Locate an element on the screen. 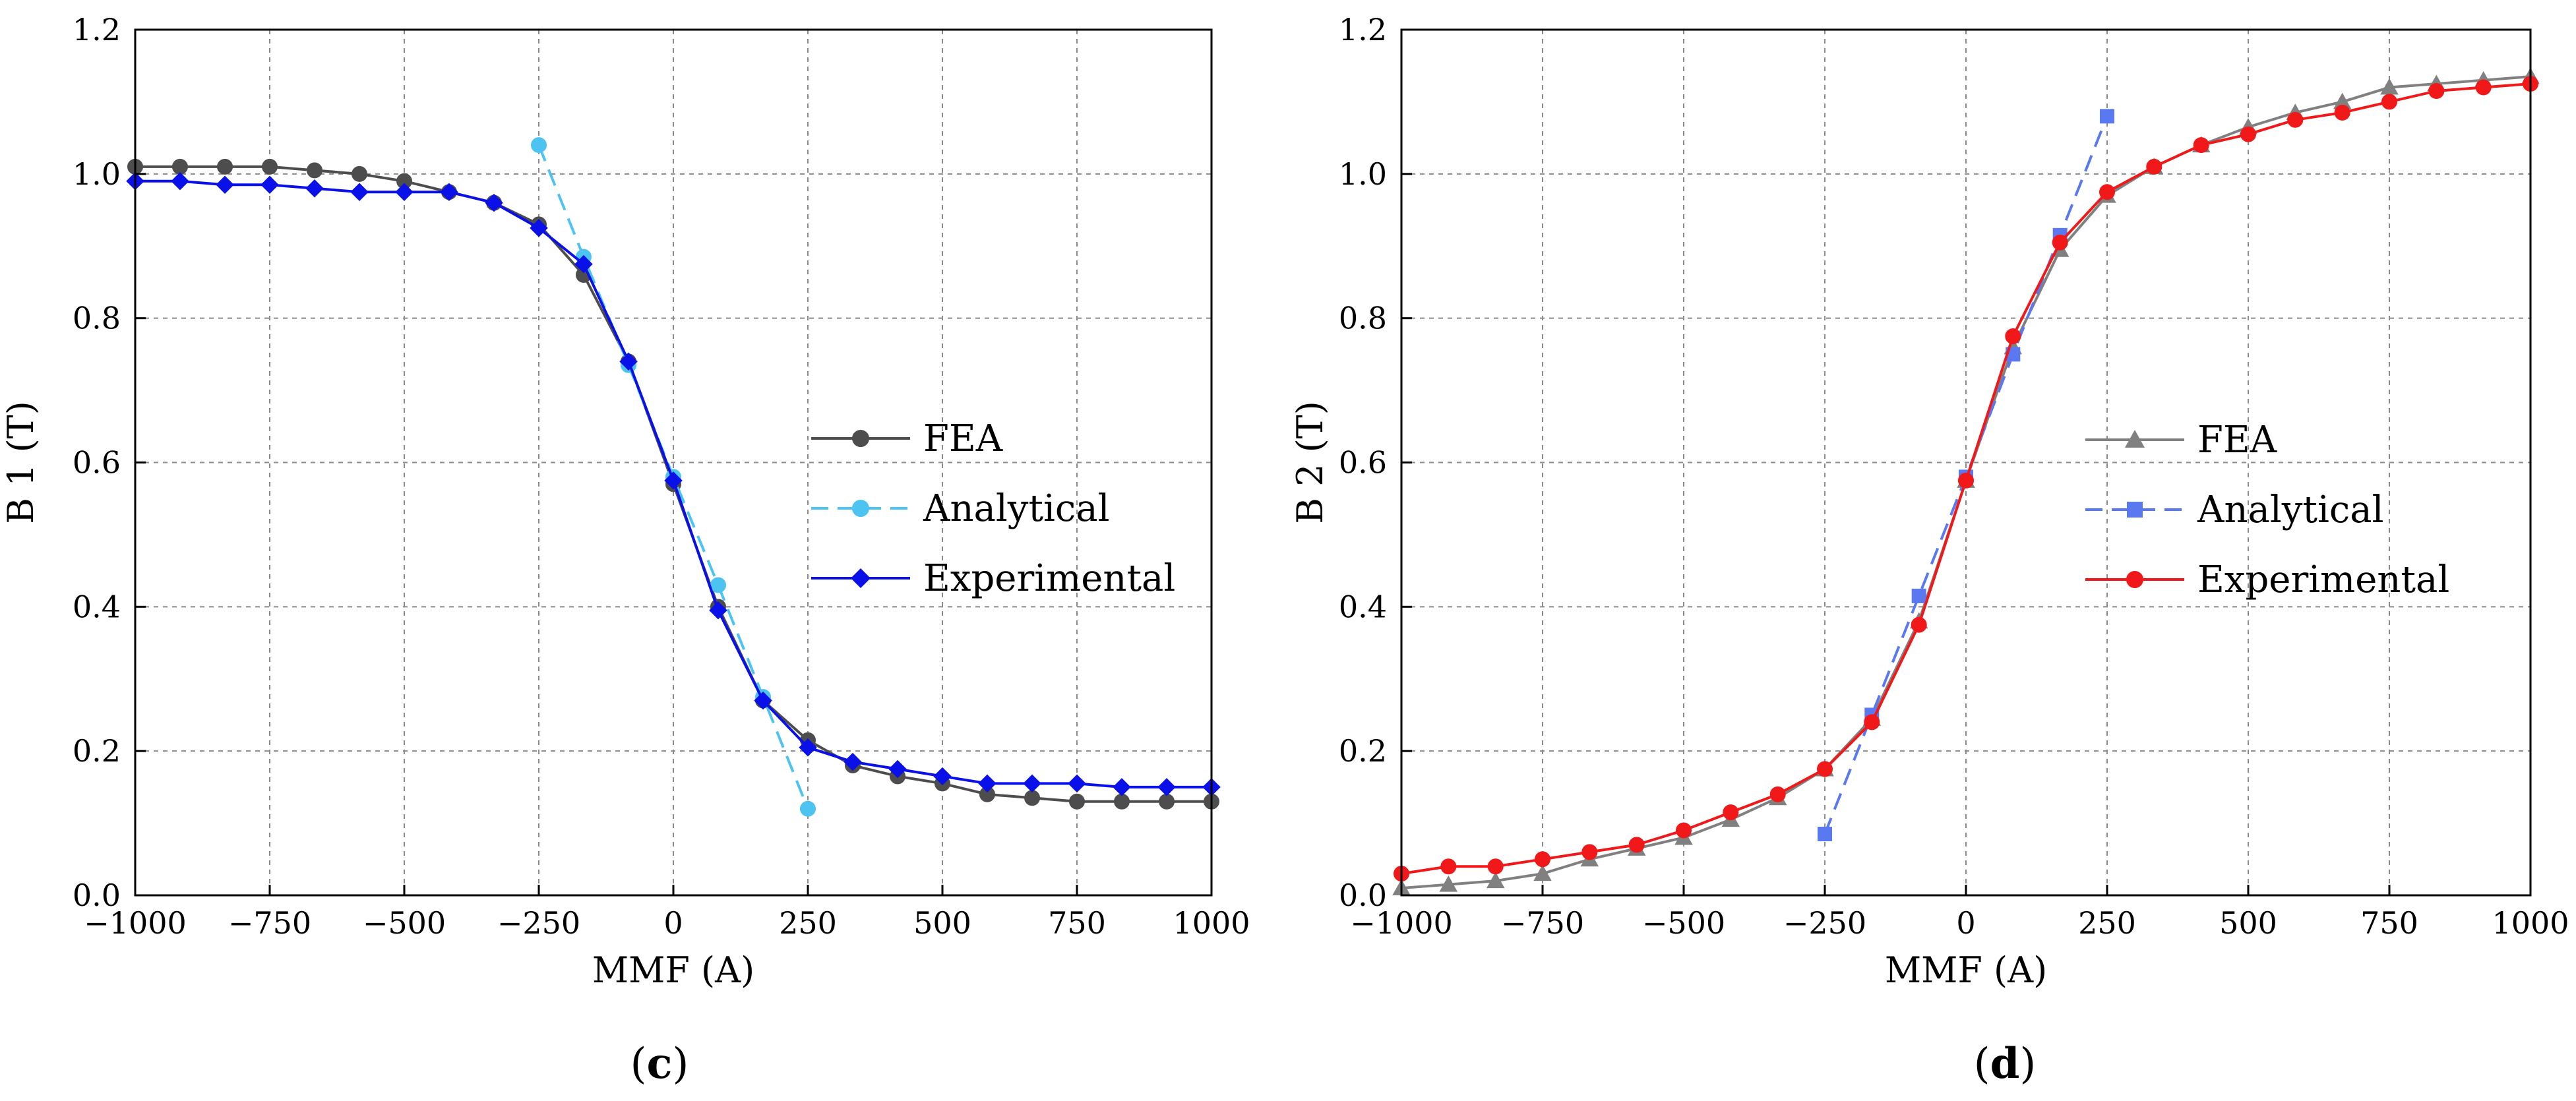 This screenshot has width=2576, height=1101. panel-label: (d) is located at coordinates (2005, 1063).